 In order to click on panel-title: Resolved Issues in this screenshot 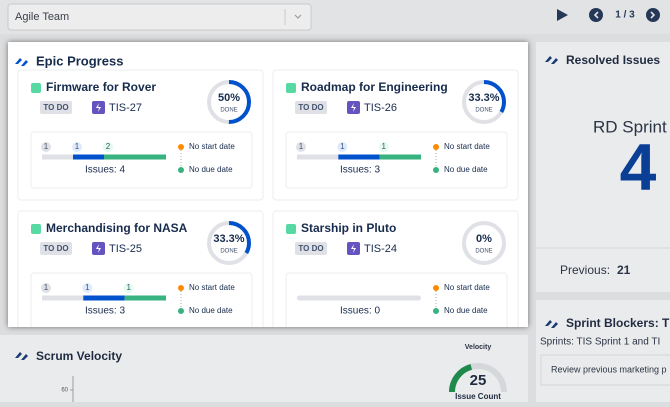, I will do `click(613, 60)`.